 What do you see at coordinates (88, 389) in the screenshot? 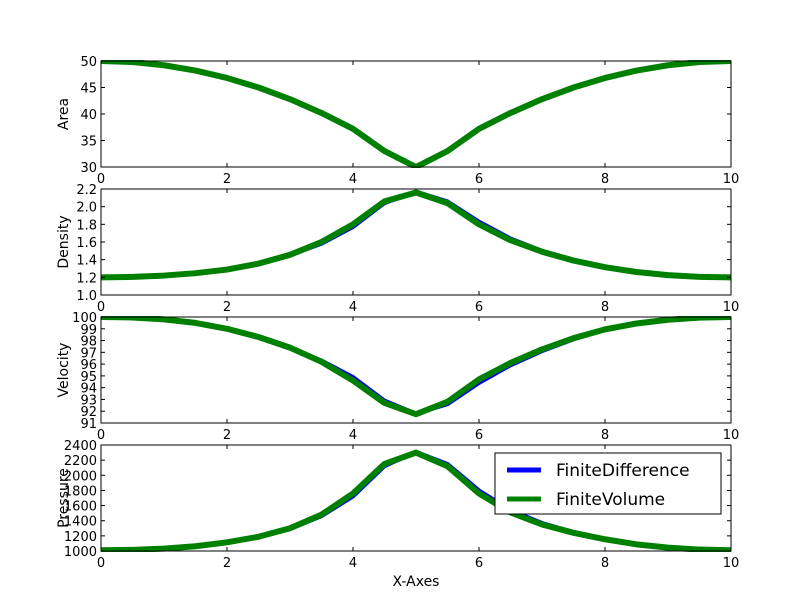
I see `y-tick-label: 94` at bounding box center [88, 389].